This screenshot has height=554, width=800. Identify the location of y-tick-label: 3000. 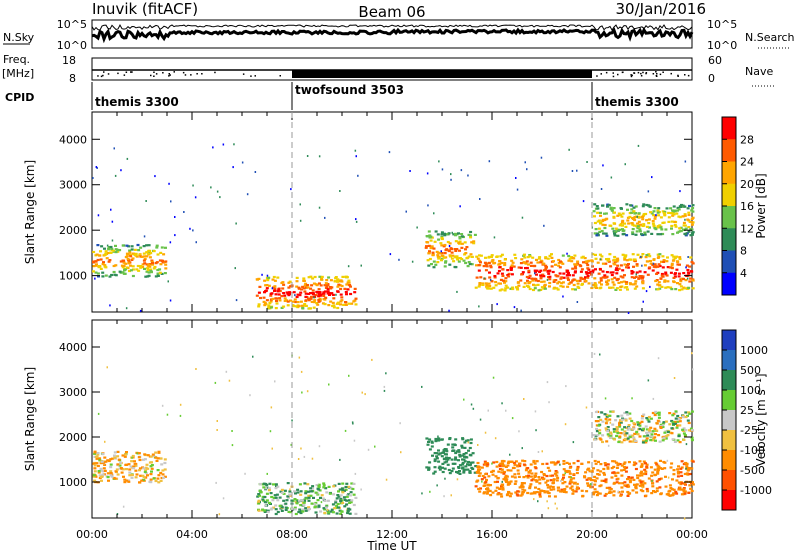
(73, 185).